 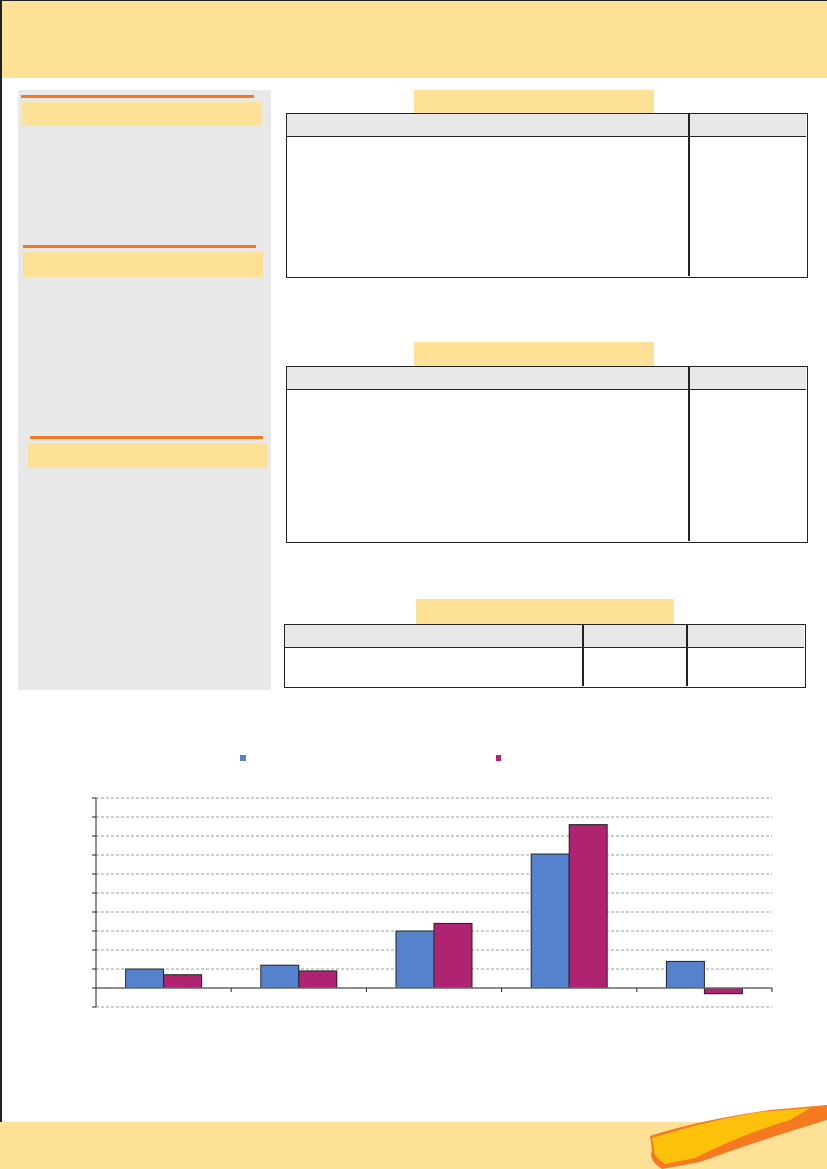 I want to click on brush-stroke-decoration, so click(x=738, y=1137).